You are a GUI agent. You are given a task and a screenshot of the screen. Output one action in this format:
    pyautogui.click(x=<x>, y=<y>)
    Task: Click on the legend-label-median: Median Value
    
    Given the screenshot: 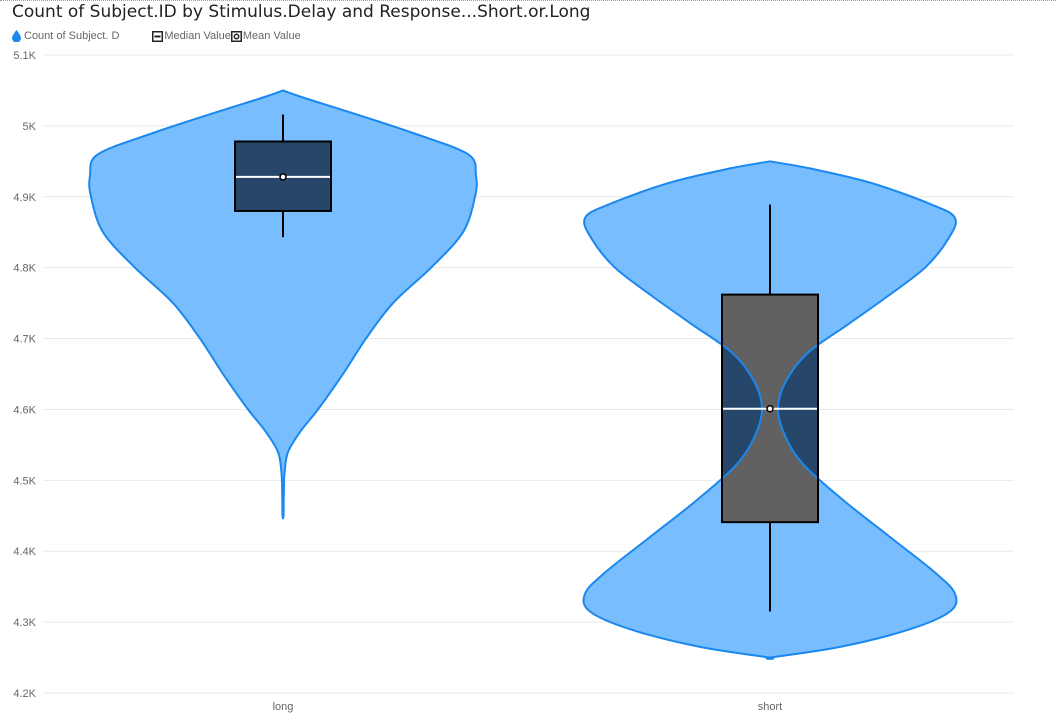 What is the action you would take?
    pyautogui.click(x=197, y=36)
    